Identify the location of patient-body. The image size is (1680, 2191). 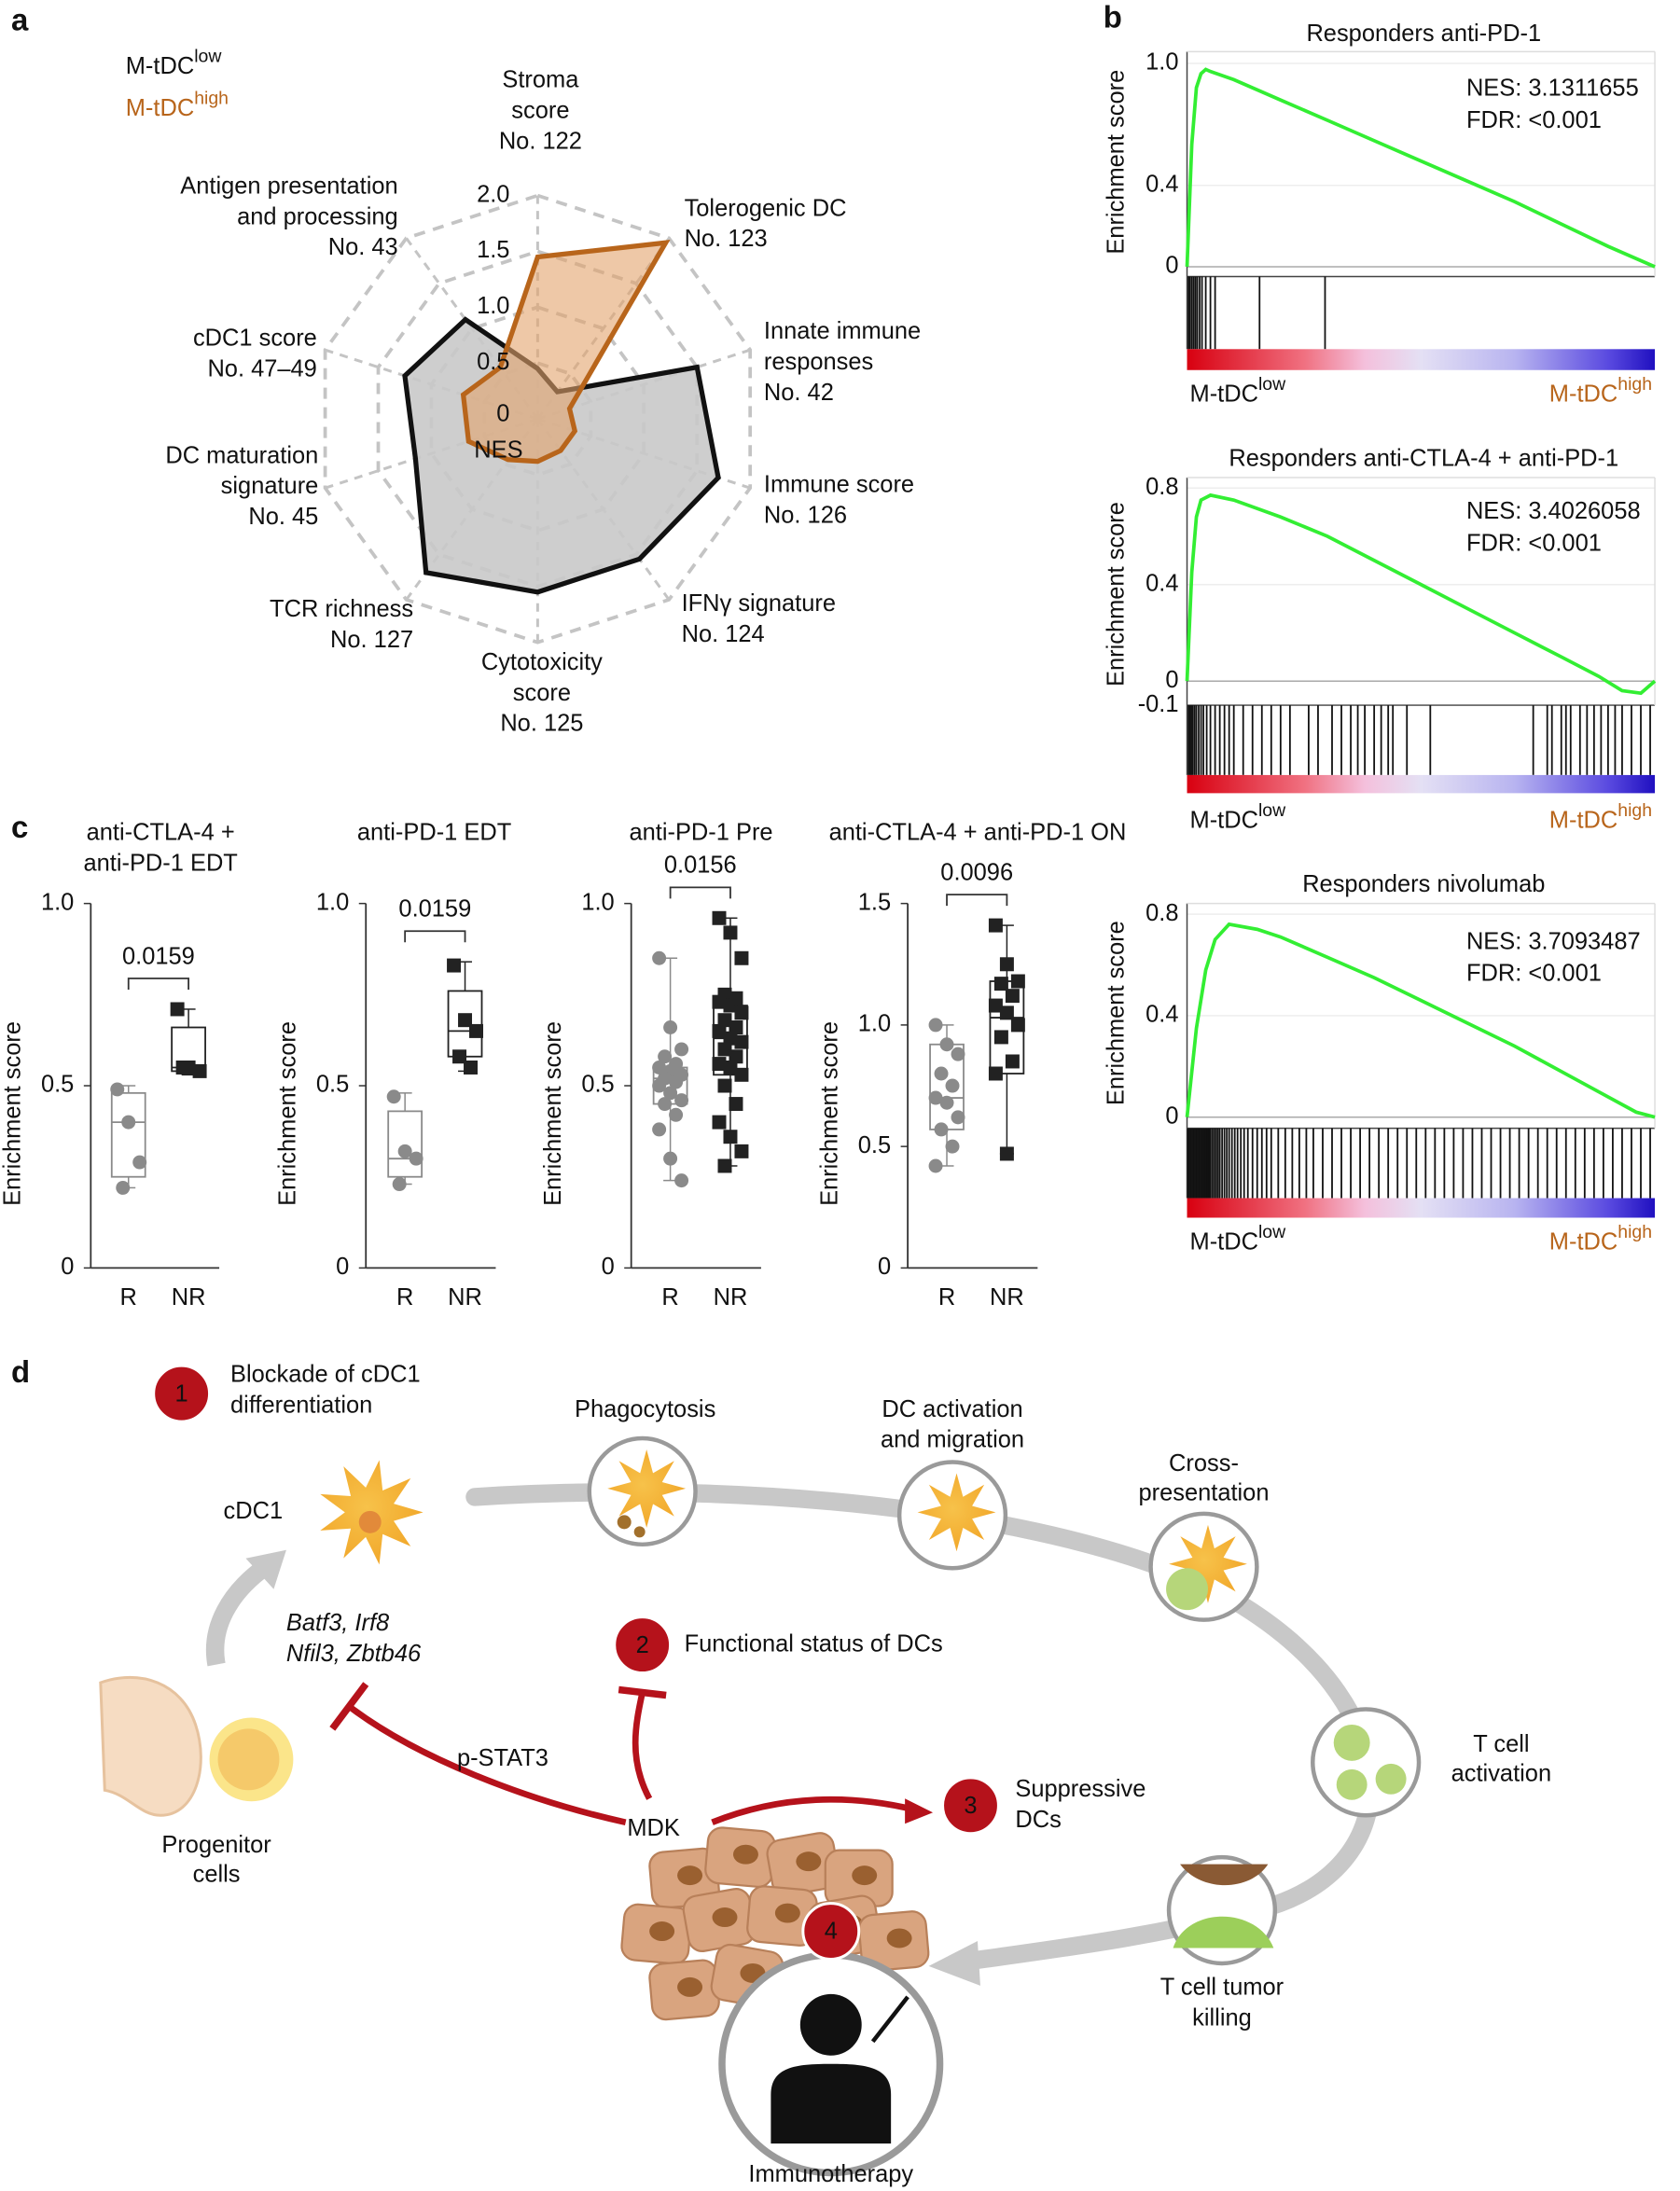
(831, 2103).